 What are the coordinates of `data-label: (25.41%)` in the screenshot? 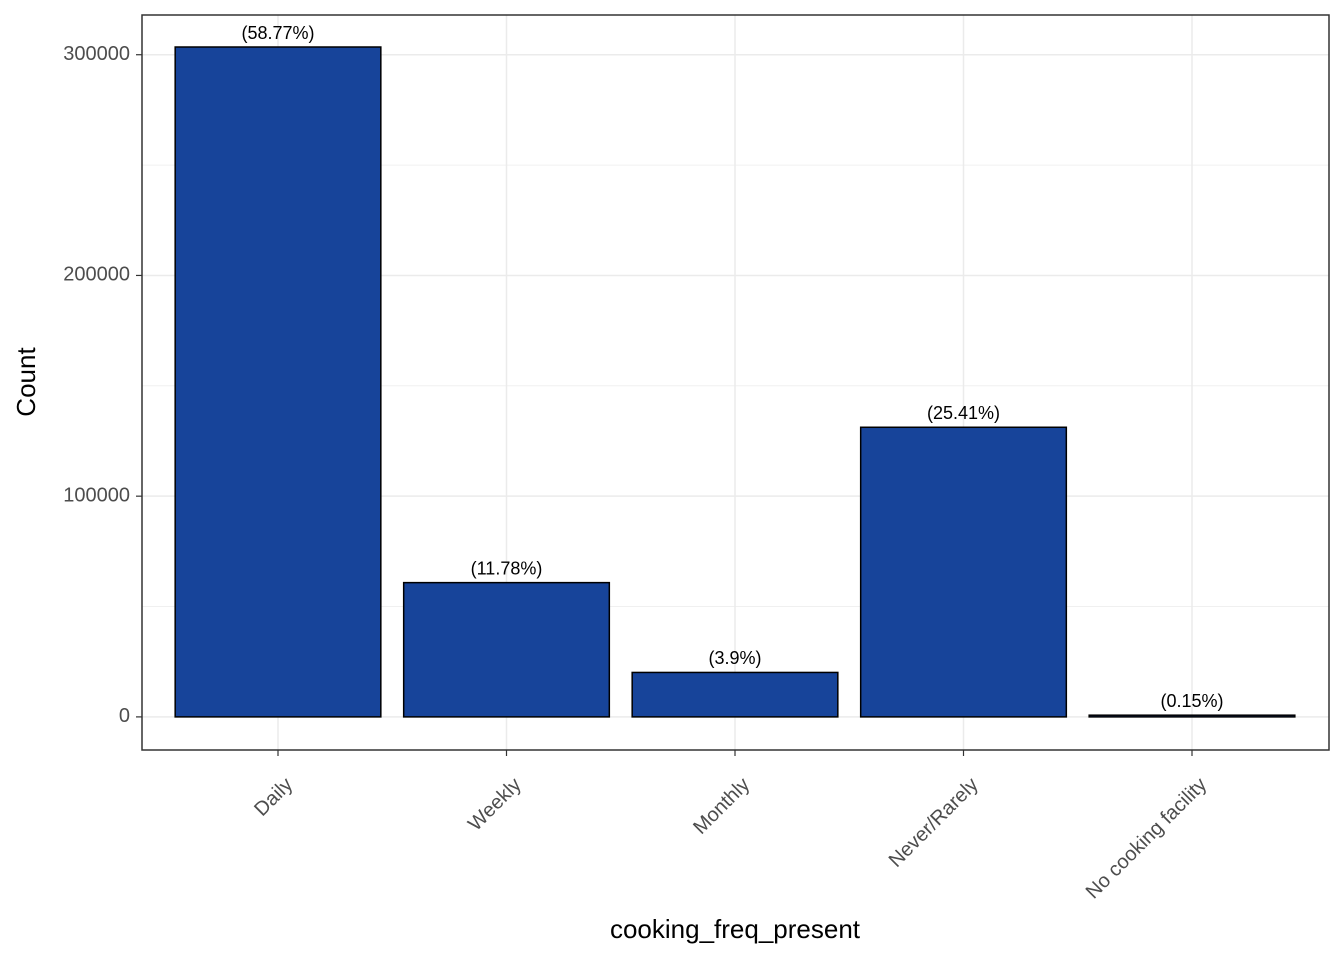 It's located at (963, 413).